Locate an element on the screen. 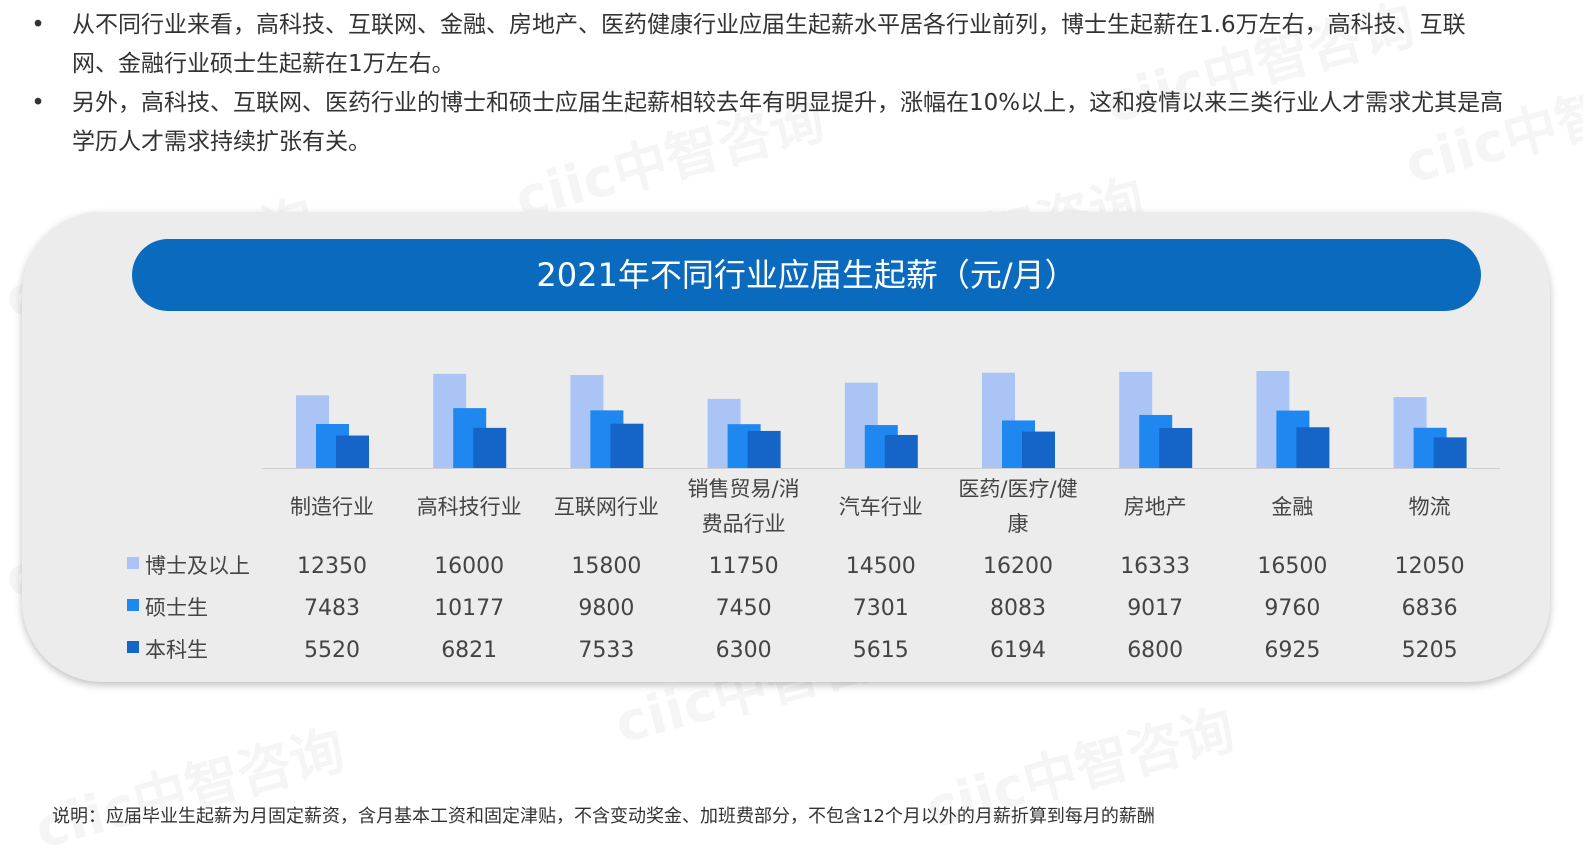 The height and width of the screenshot is (864, 1583). data-label: 11750 is located at coordinates (744, 566).